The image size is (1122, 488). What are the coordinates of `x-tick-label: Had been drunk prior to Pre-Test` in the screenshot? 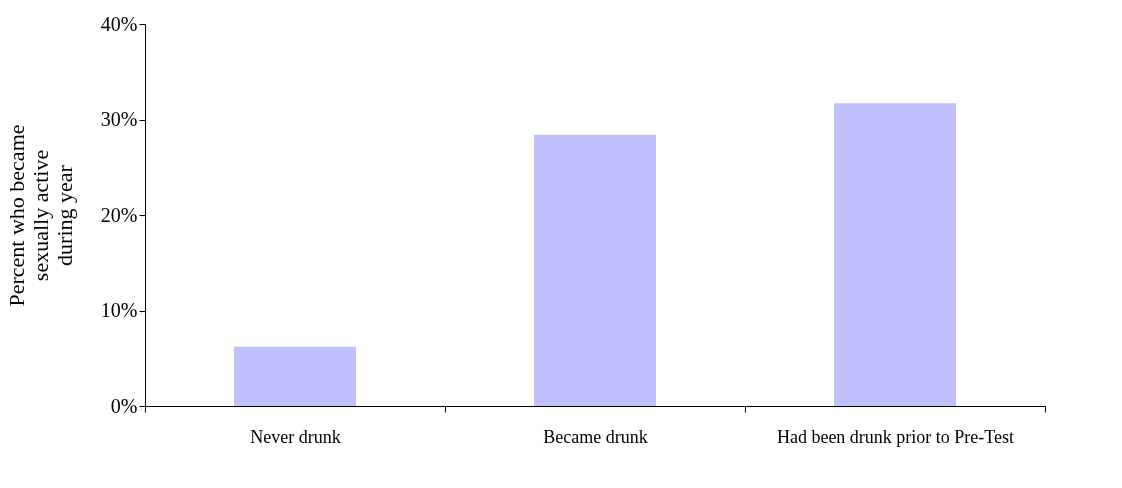 It's located at (895, 436).